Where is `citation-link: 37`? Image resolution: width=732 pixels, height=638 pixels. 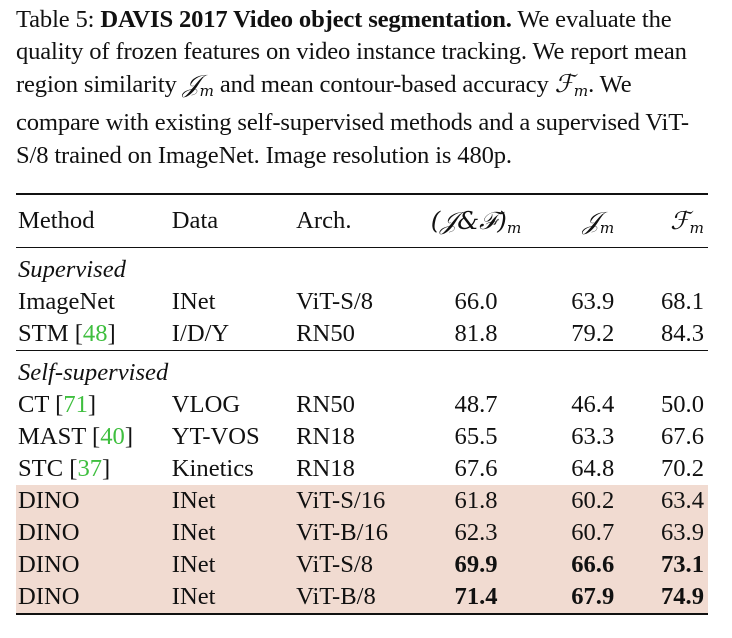
citation-link: 37 is located at coordinates (90, 468).